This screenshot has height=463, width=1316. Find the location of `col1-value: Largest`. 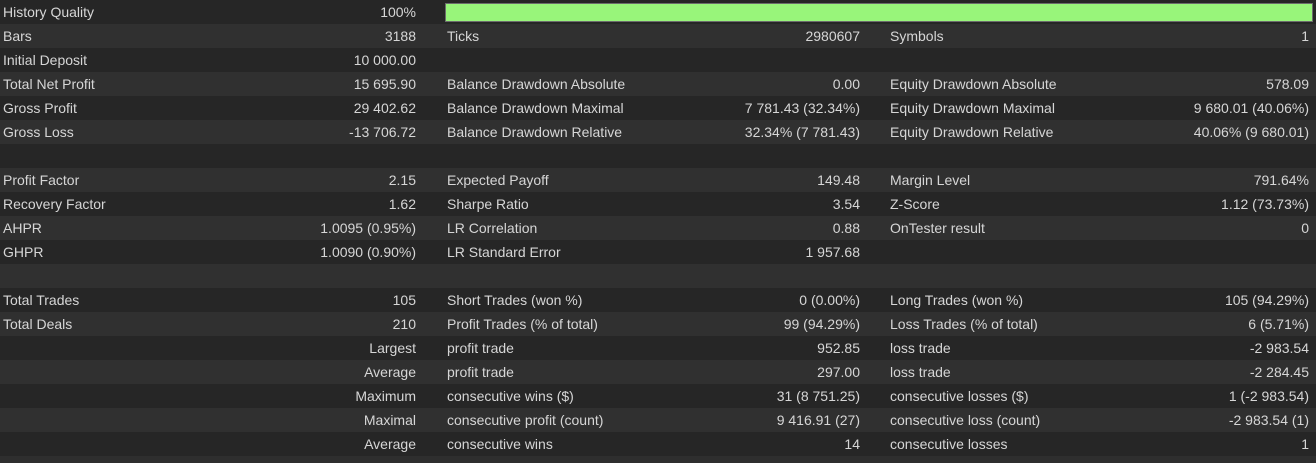

col1-value: Largest is located at coordinates (392, 348).